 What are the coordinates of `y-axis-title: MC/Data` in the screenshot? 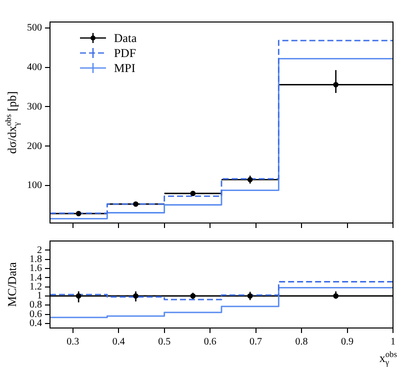 It's located at (12, 284).